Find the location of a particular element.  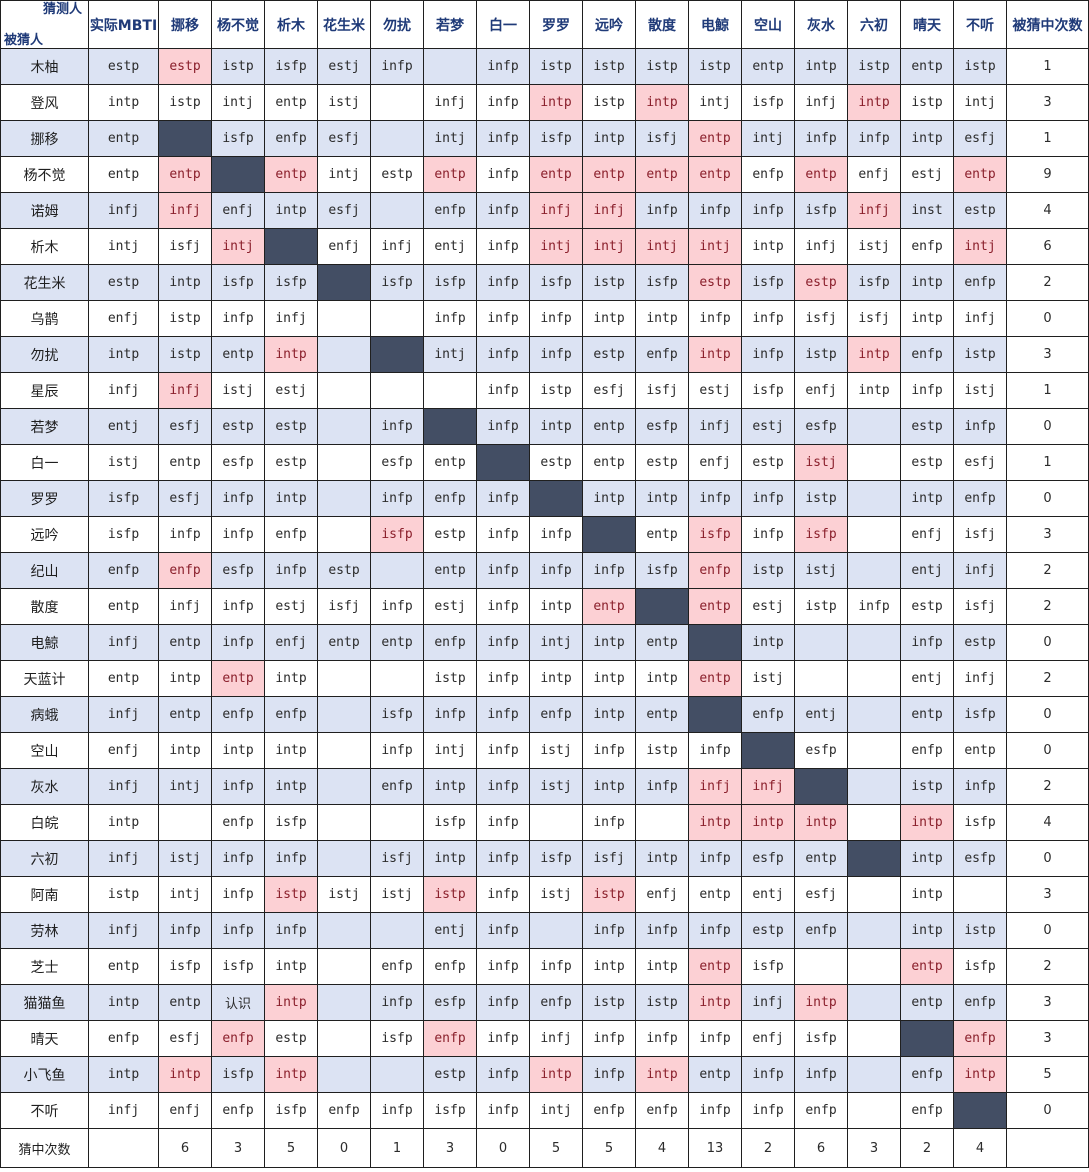

target-name-cell: 杨不觉 is located at coordinates (44, 174).